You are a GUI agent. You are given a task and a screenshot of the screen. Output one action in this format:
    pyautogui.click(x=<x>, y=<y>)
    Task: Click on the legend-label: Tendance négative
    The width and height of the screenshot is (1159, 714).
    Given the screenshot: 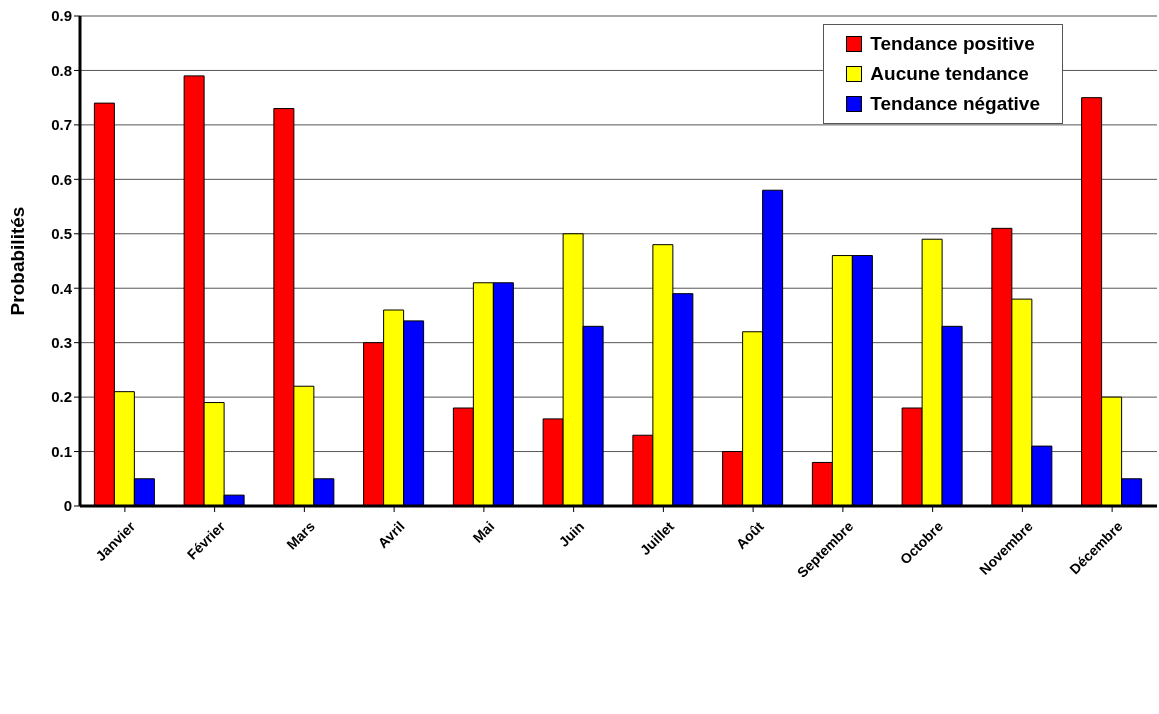 What is the action you would take?
    pyautogui.click(x=955, y=104)
    